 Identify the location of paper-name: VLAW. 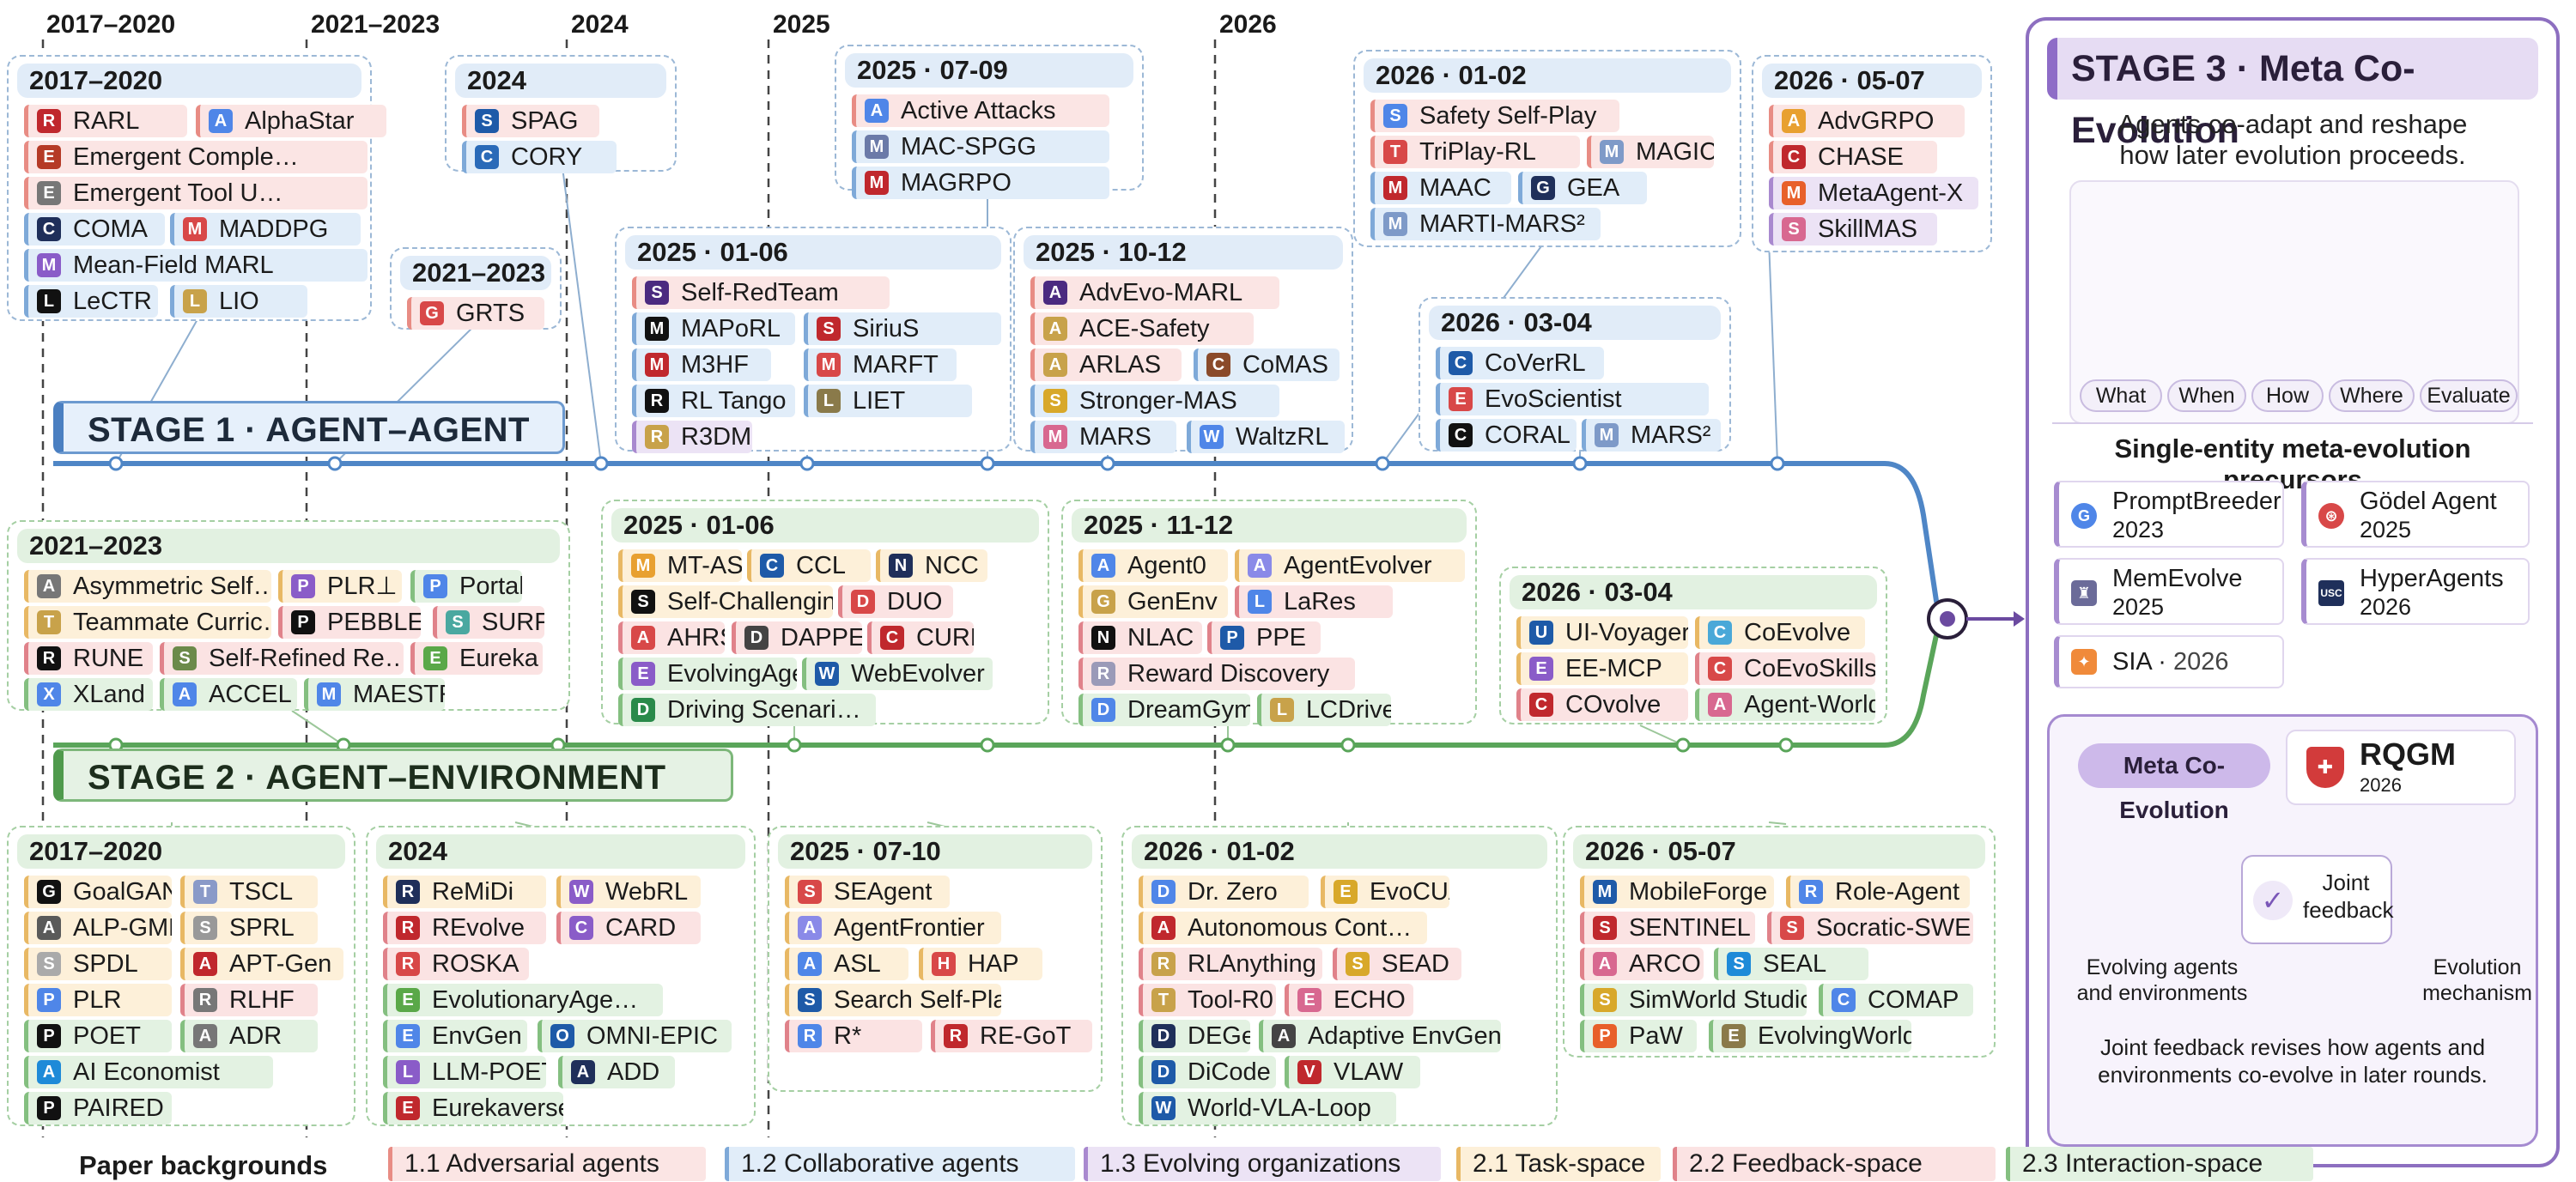
(1369, 1072).